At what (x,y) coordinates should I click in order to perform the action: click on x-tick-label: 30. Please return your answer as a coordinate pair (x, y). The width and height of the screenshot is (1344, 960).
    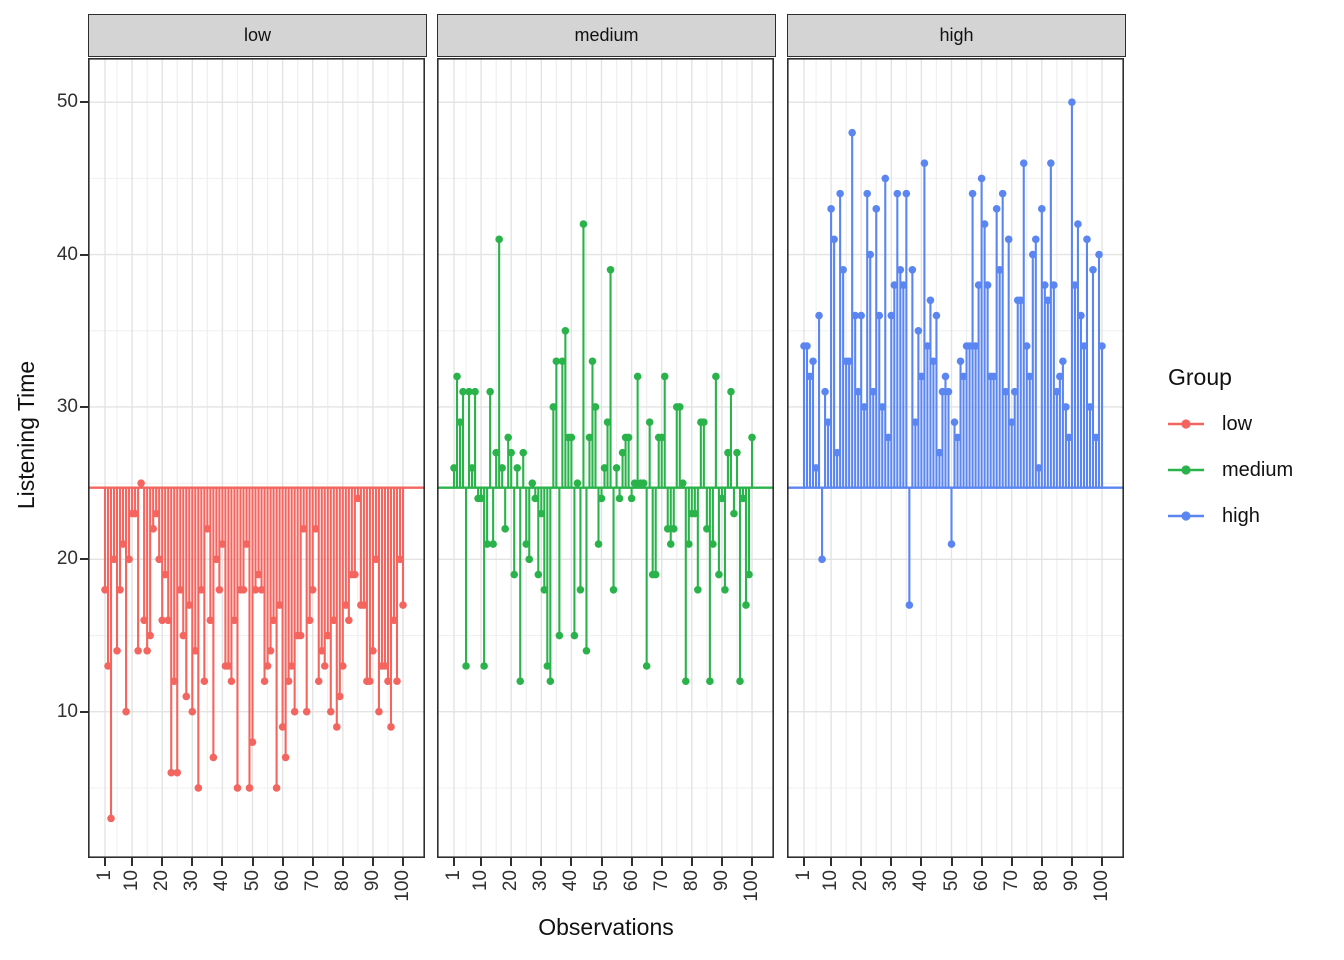
    Looking at the image, I should click on (541, 881).